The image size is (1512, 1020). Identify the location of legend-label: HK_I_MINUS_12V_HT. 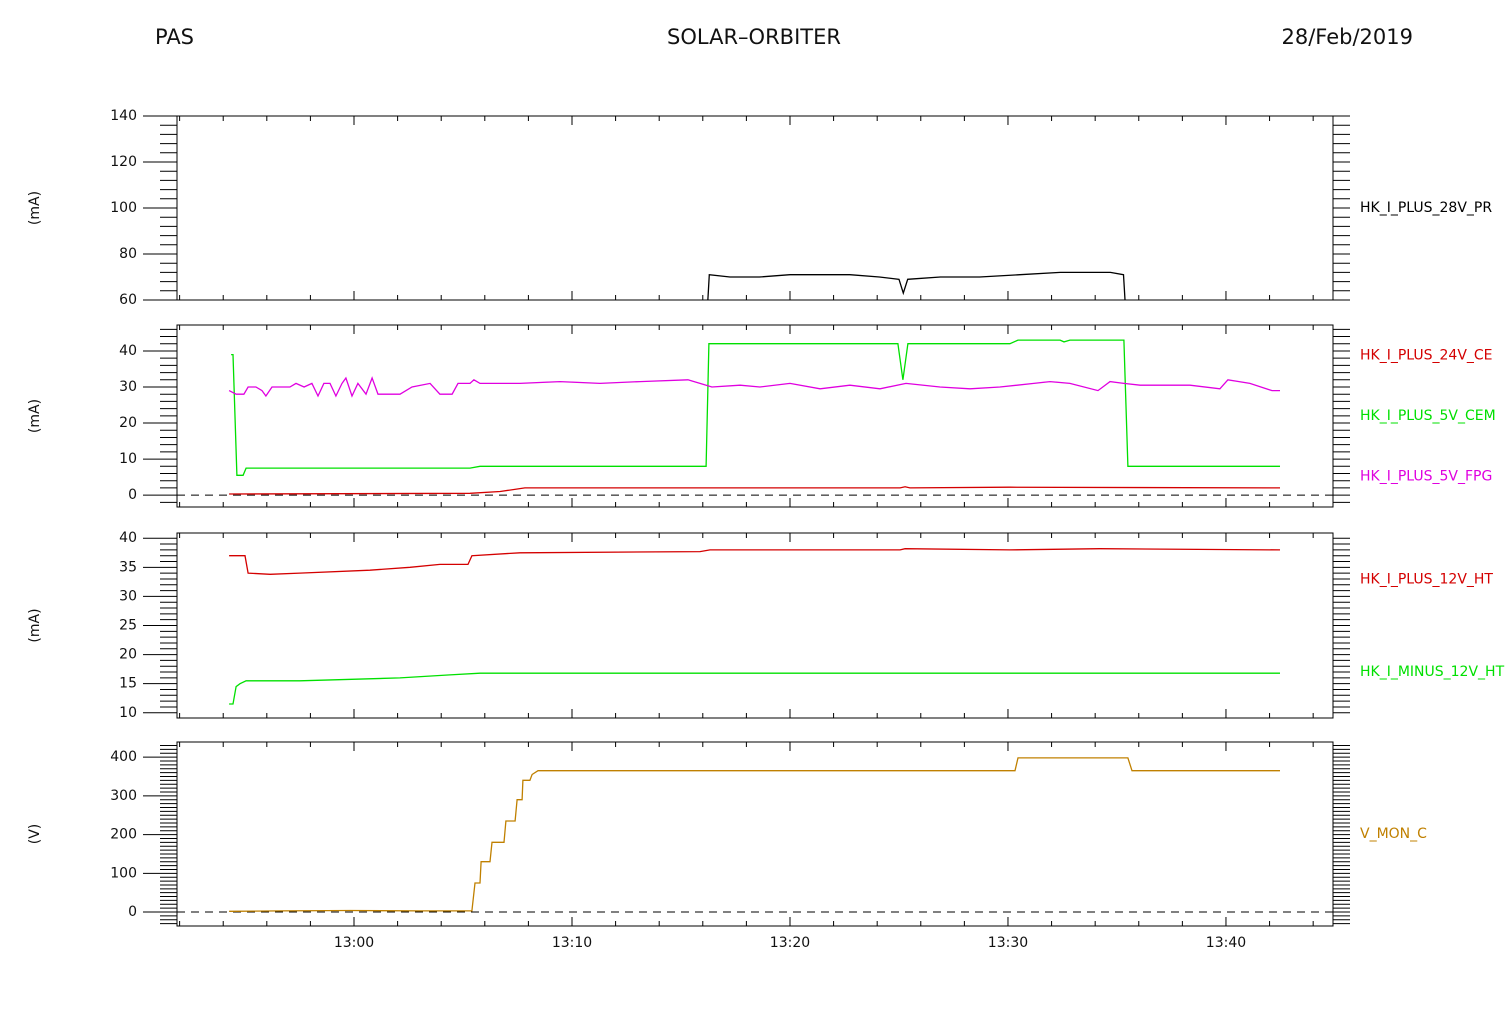
(1432, 672).